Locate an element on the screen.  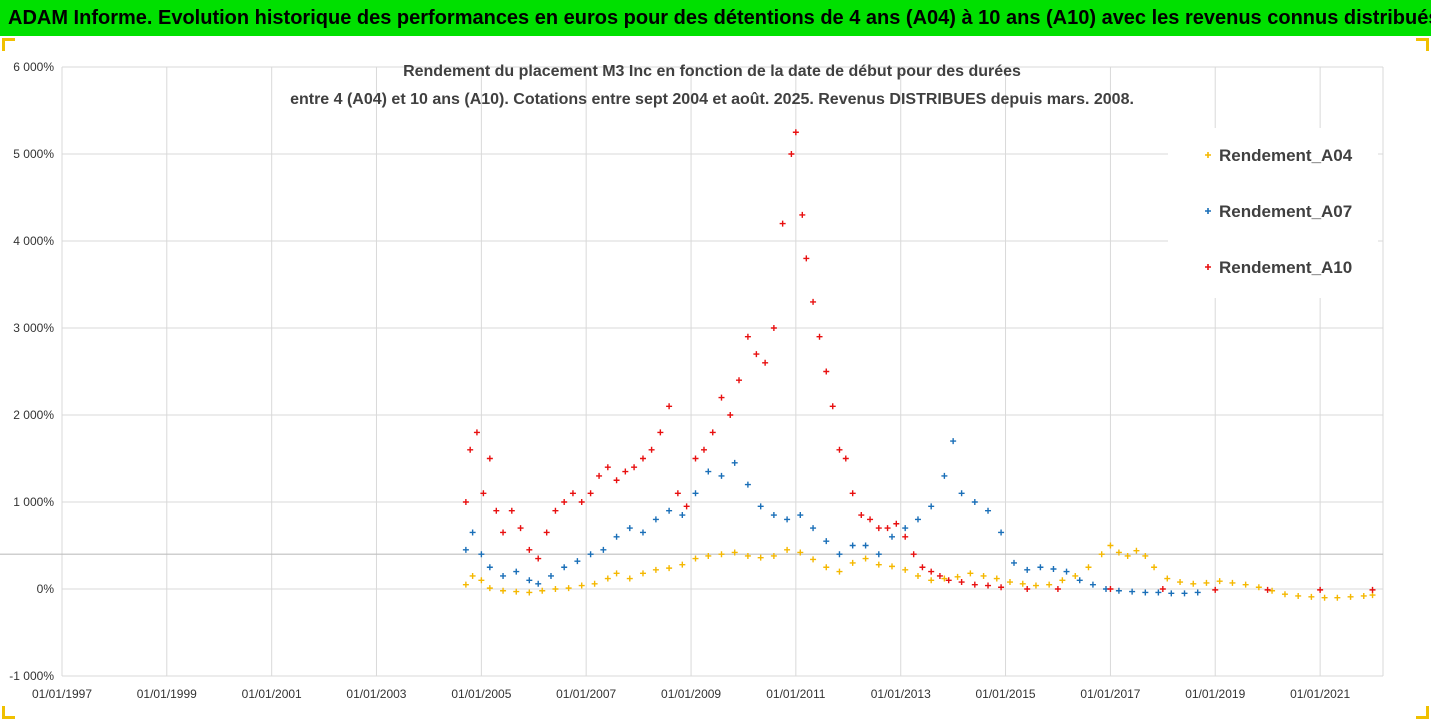
y-tick-label: 0% is located at coordinates (46, 589).